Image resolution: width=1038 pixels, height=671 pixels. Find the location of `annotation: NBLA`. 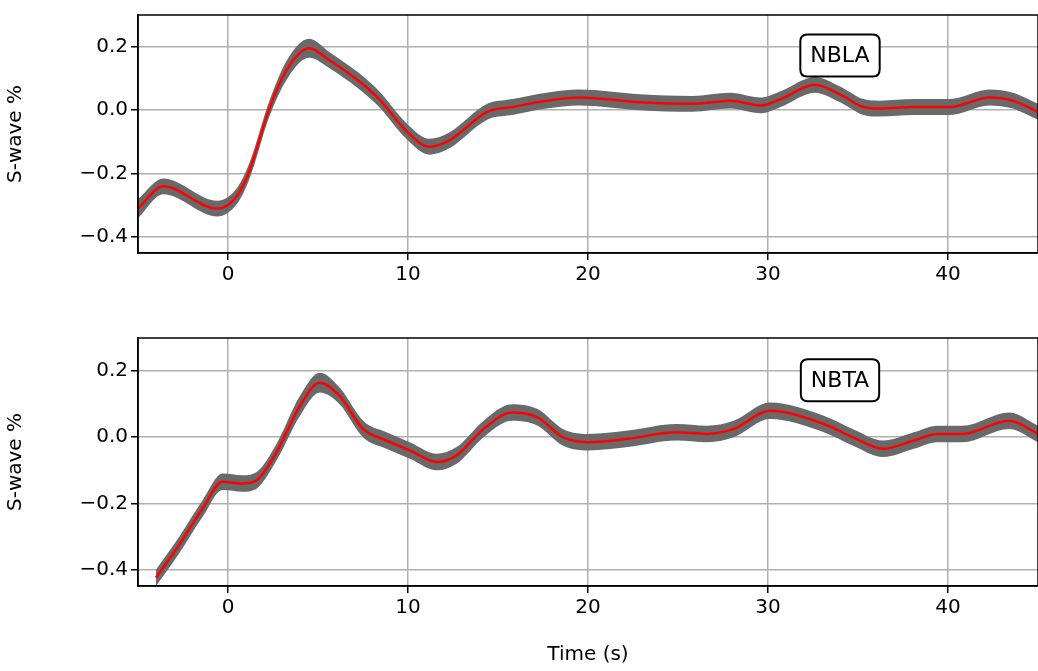

annotation: NBLA is located at coordinates (840, 55).